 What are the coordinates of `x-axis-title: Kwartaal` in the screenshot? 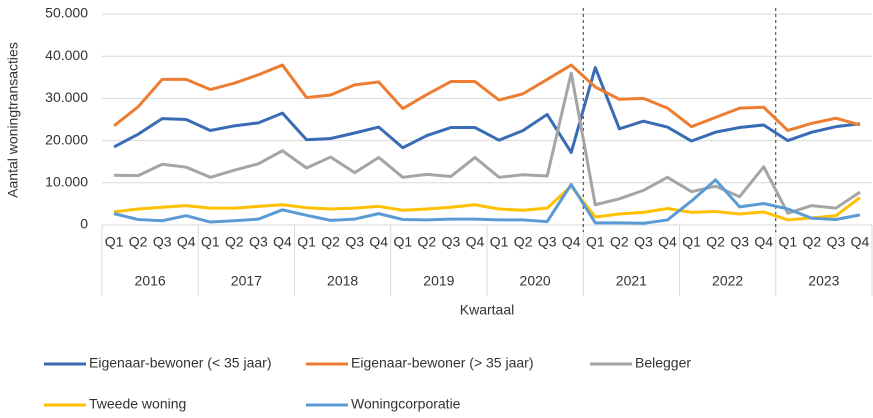 It's located at (487, 310).